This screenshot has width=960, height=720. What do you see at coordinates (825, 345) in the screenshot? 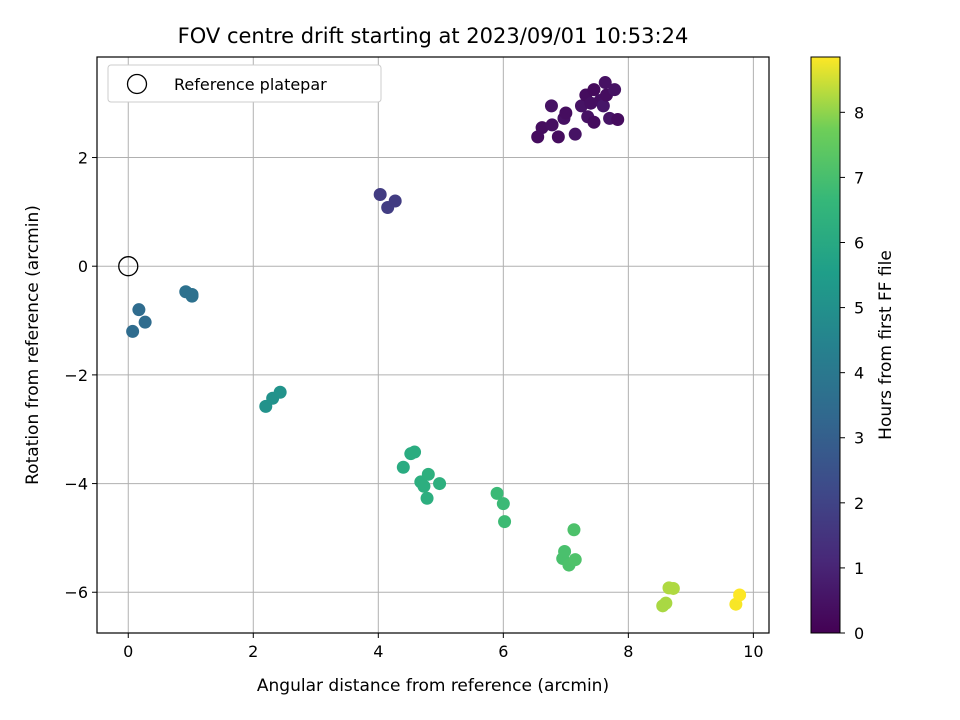
I see `colorbar-gradient` at bounding box center [825, 345].